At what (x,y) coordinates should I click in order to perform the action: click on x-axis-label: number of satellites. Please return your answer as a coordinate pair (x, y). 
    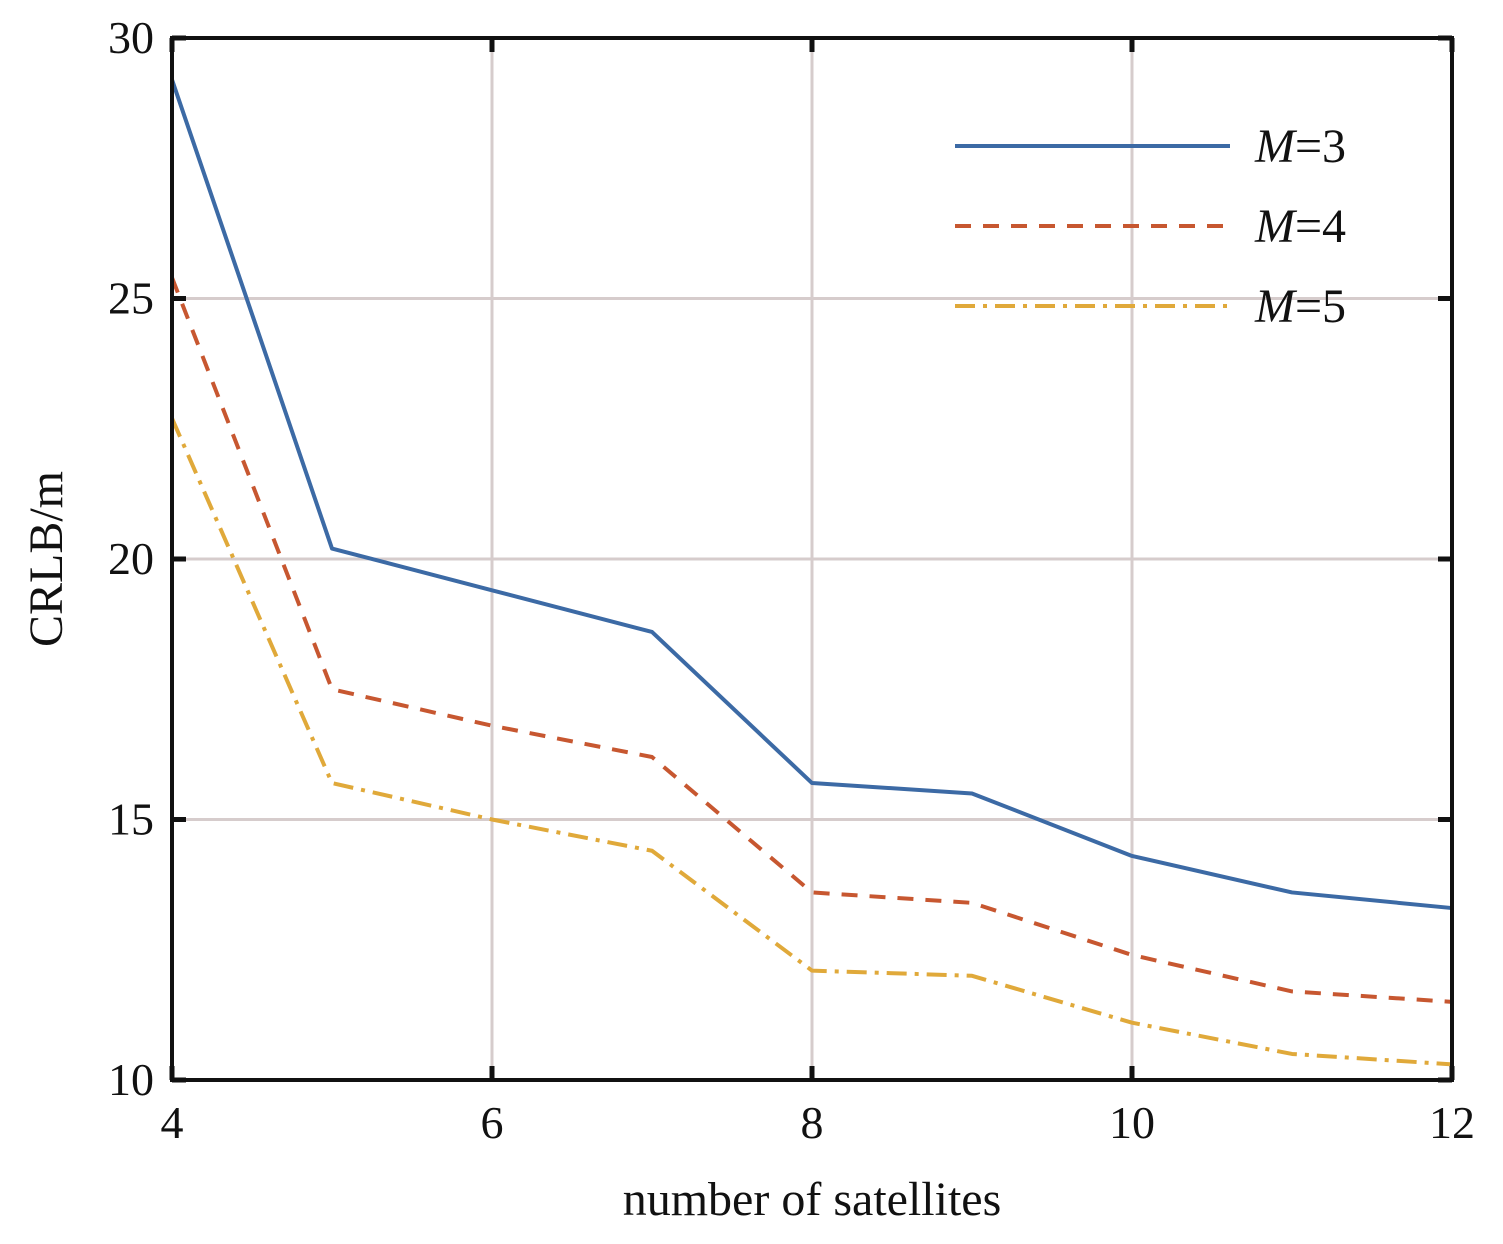
    Looking at the image, I should click on (812, 1199).